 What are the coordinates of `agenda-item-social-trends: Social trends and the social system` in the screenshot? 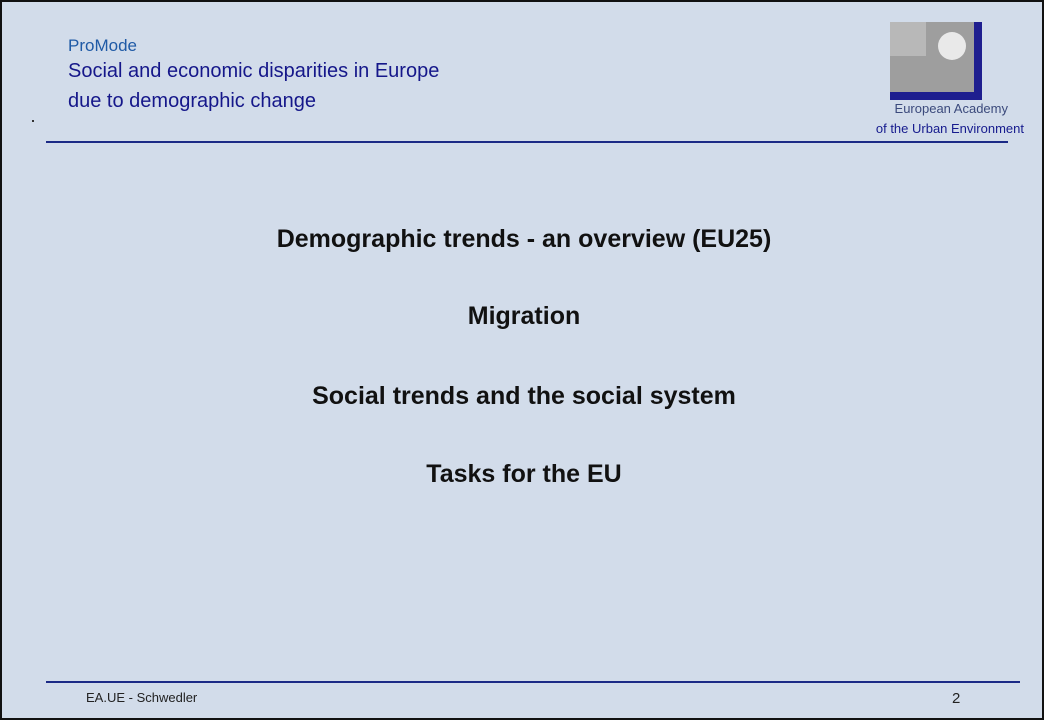 It's located at (524, 396).